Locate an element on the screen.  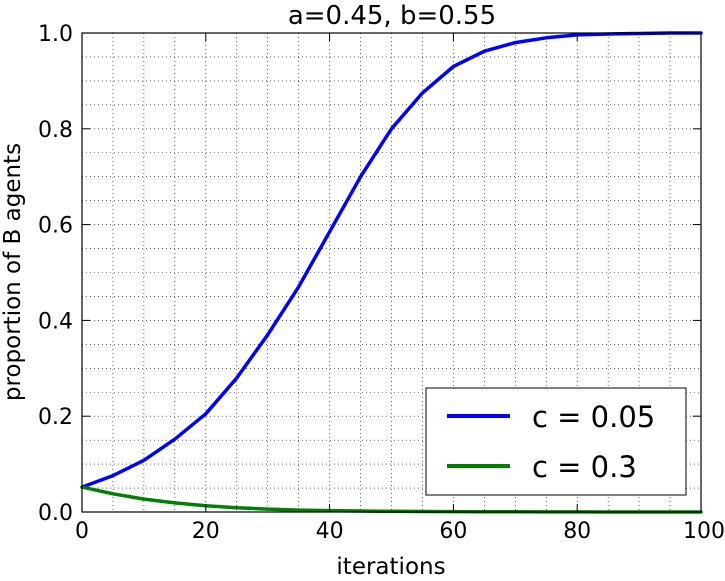
x-tick-label: 40 is located at coordinates (330, 531).